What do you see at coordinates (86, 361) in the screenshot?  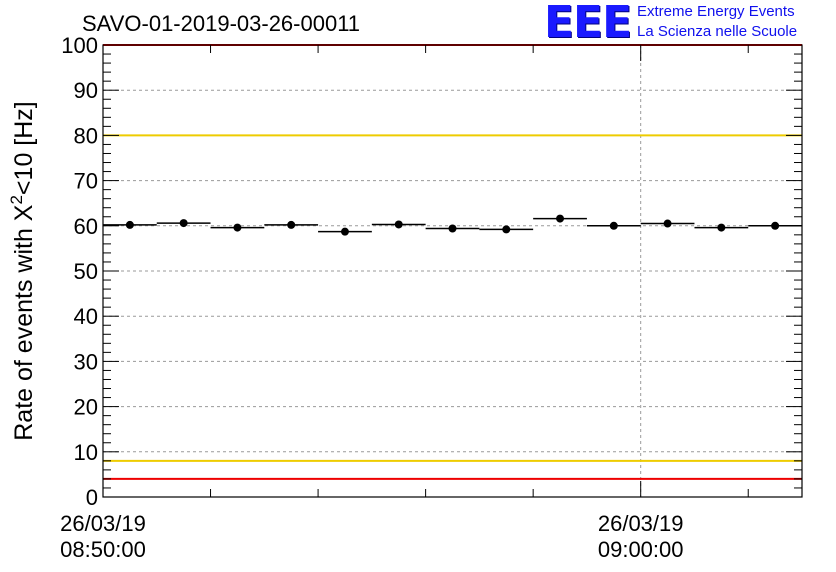 I see `y-tick-label: 30` at bounding box center [86, 361].